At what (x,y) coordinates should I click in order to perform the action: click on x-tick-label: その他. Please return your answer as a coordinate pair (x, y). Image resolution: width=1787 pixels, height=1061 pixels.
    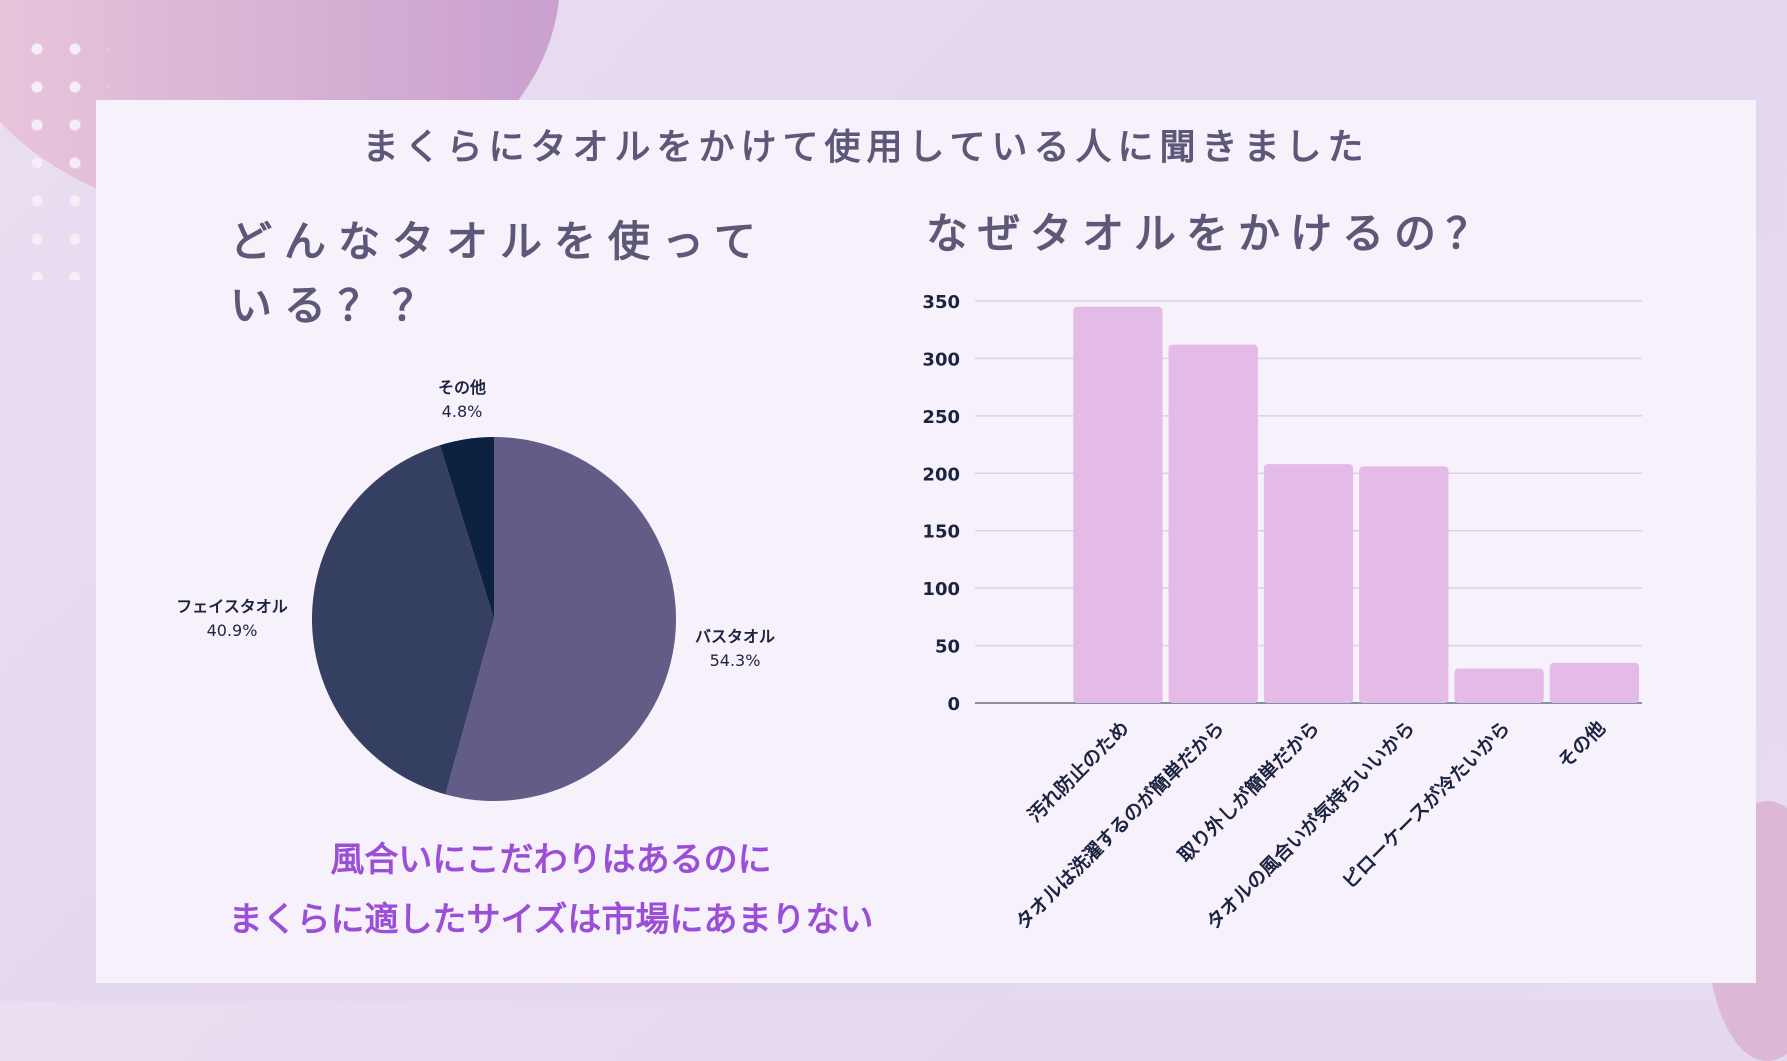
    Looking at the image, I should click on (1581, 744).